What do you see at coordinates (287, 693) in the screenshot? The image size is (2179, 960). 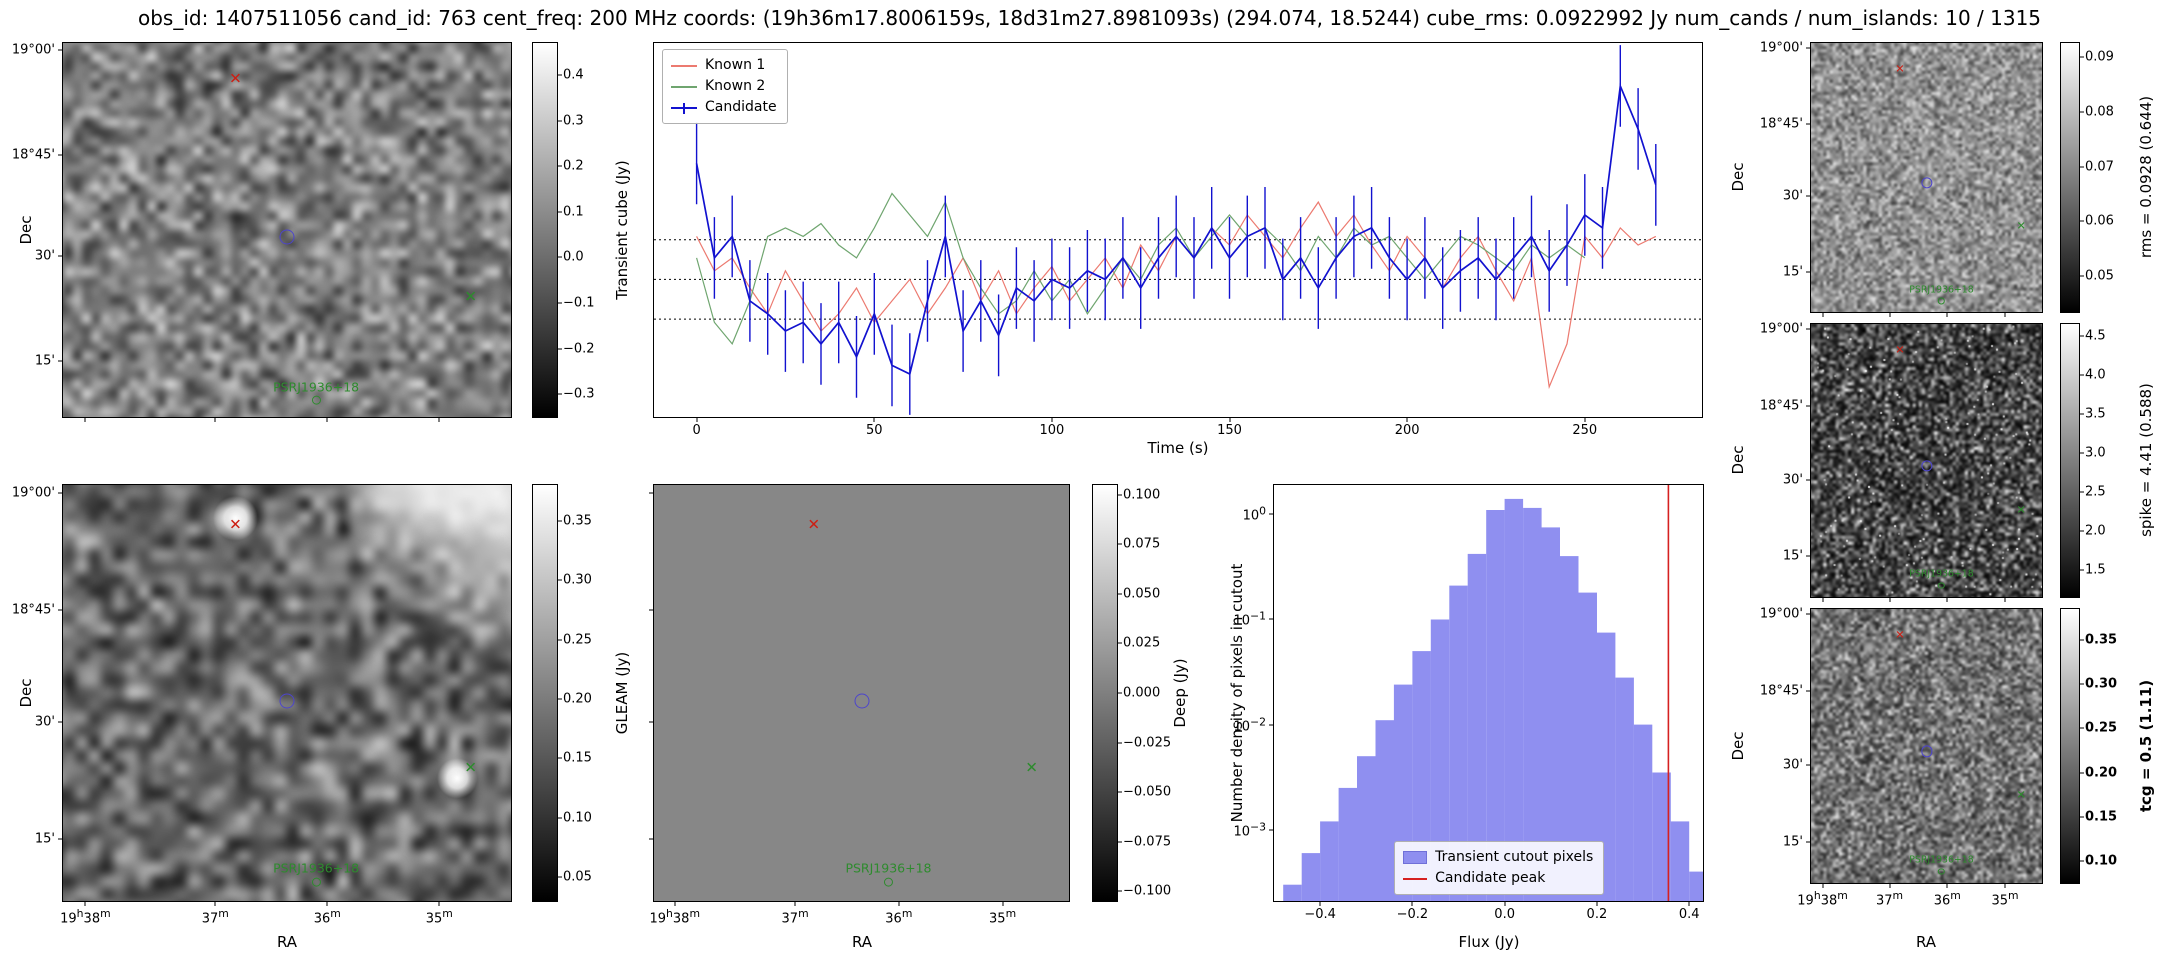 I see `gleam-noise-image` at bounding box center [287, 693].